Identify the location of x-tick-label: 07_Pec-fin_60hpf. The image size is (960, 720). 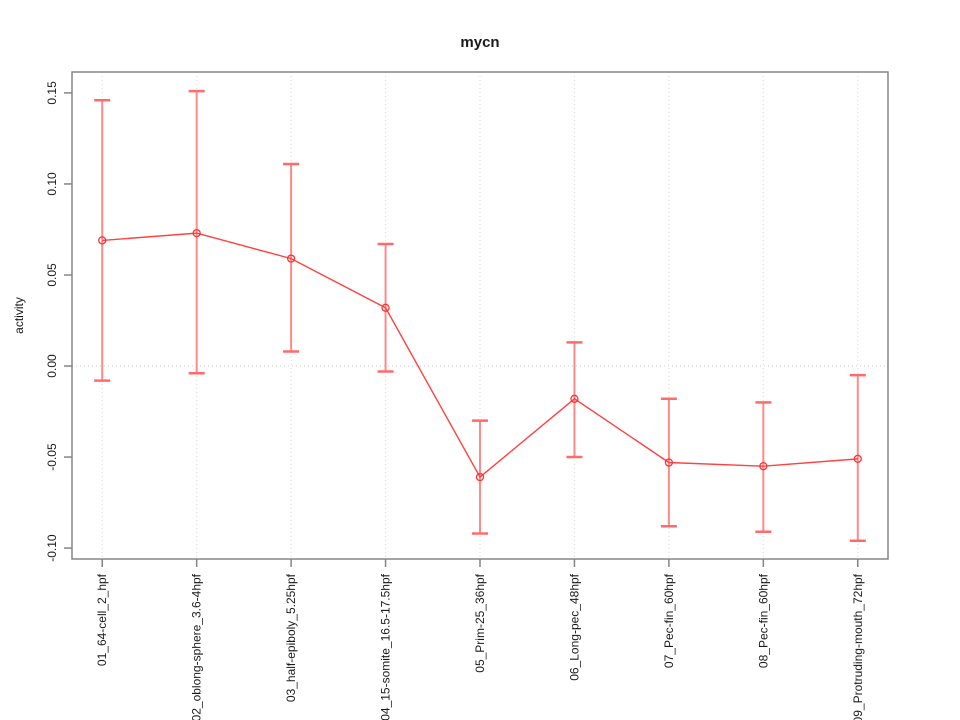
(669, 620).